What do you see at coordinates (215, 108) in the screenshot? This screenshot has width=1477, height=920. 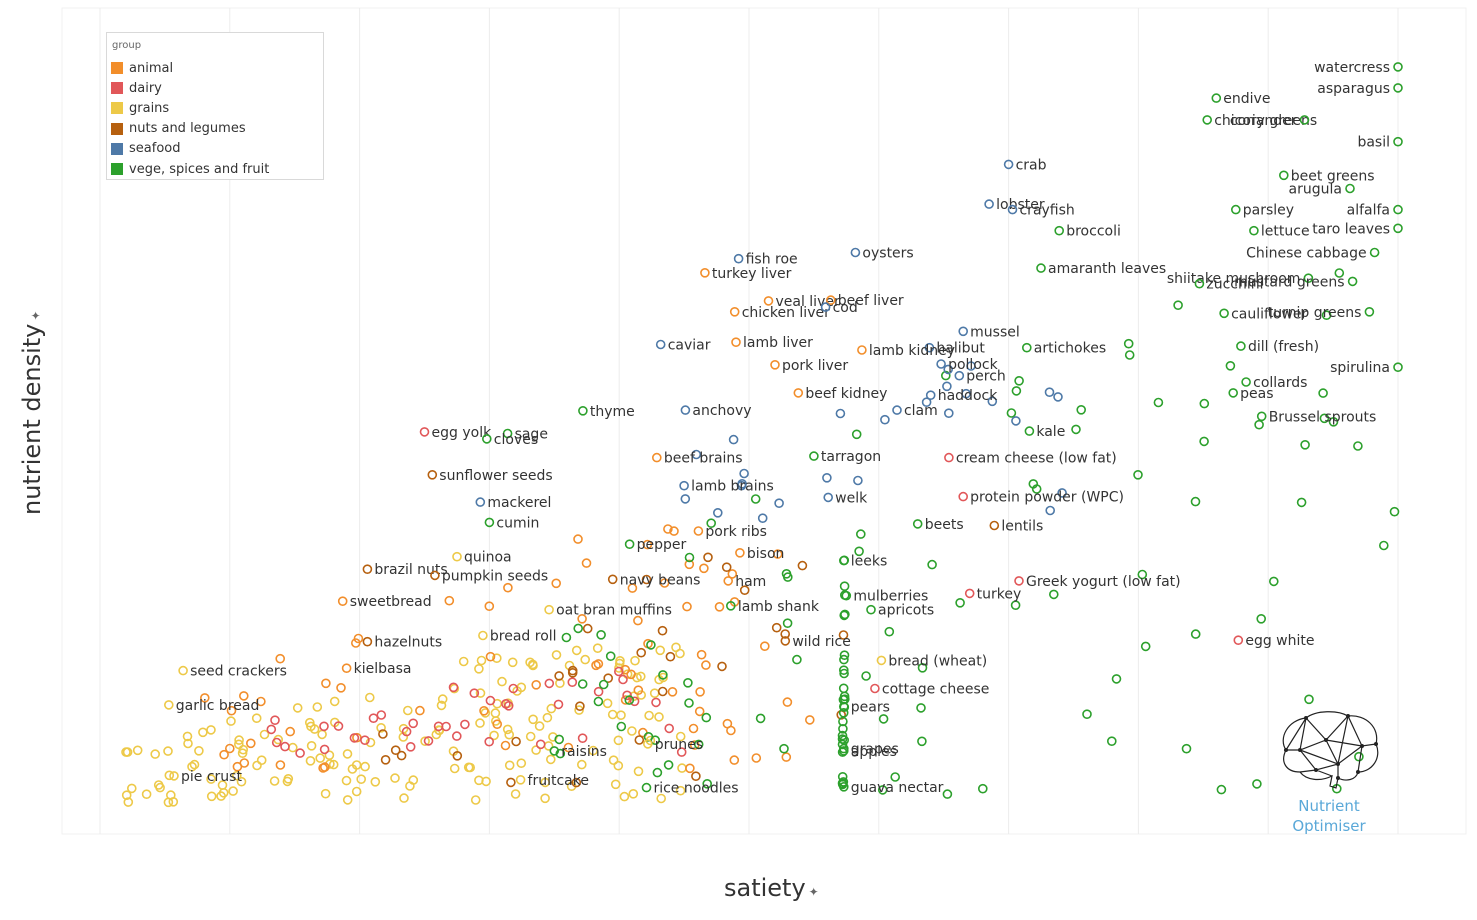 I see `legend-item: grains` at bounding box center [215, 108].